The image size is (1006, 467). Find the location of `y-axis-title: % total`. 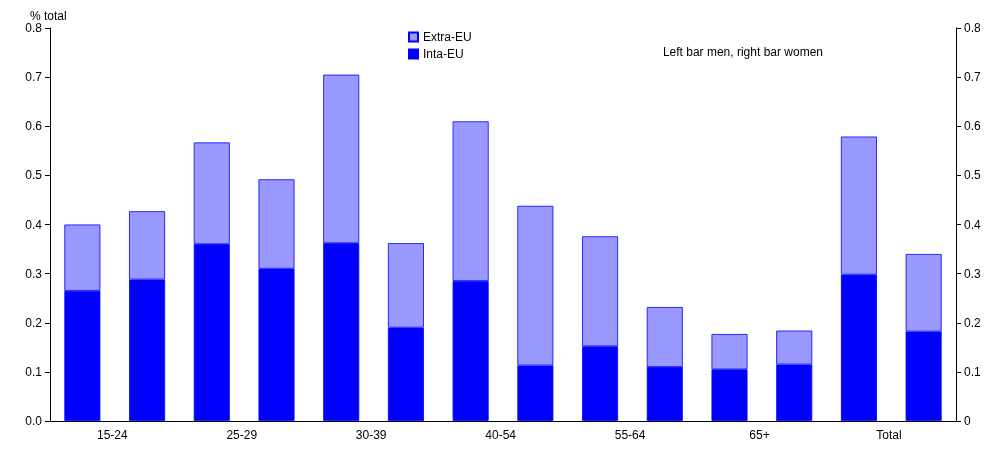

y-axis-title: % total is located at coordinates (48, 16).